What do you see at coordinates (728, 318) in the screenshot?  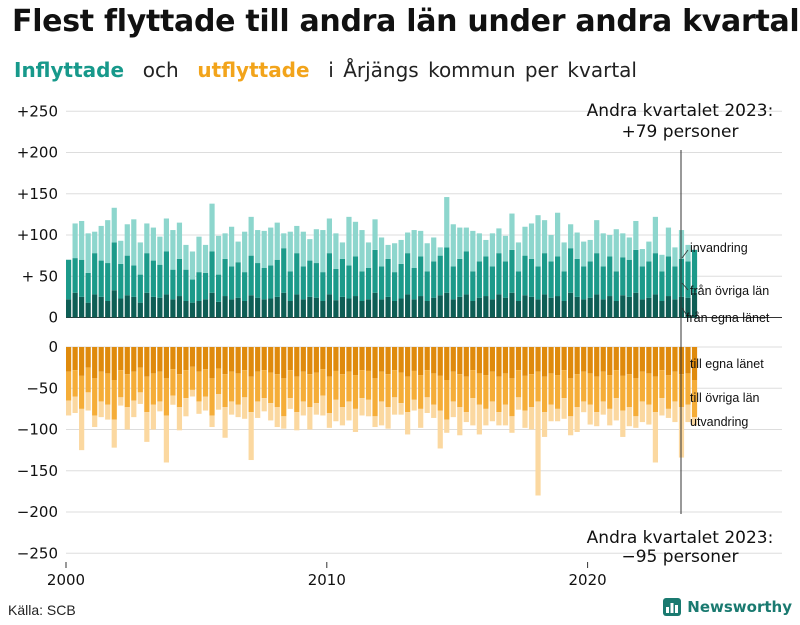 I see `series-label-fran-egna: från egna länet` at bounding box center [728, 318].